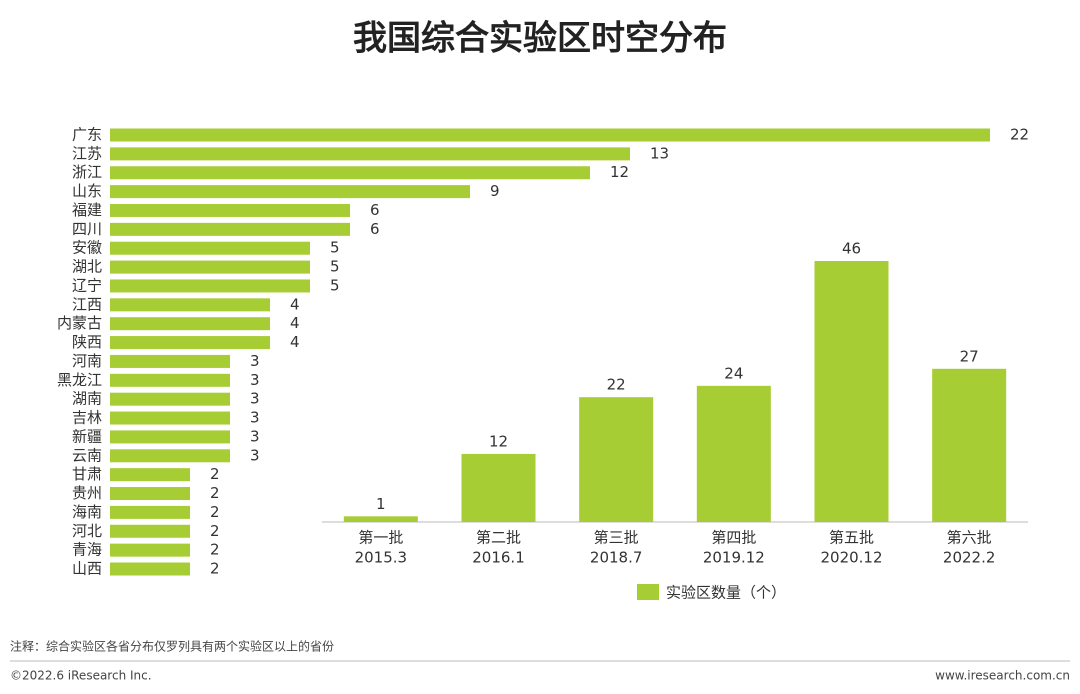  I want to click on category-label: 山西, so click(87, 569).